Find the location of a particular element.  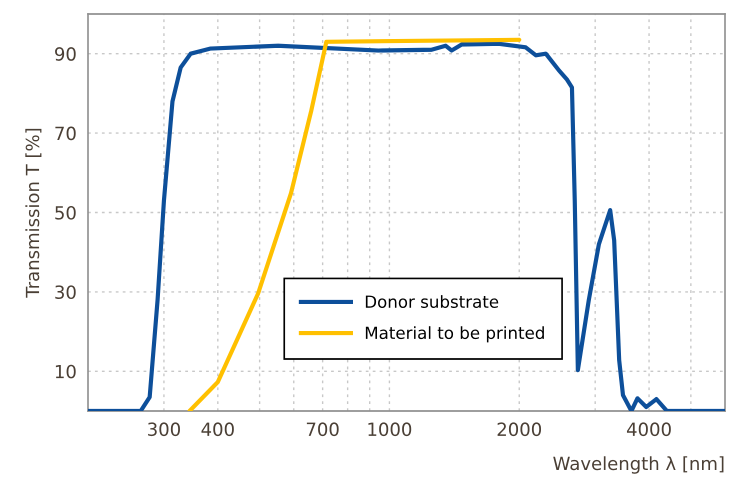

y-axis-title: Transmission T [%] is located at coordinates (33, 213).